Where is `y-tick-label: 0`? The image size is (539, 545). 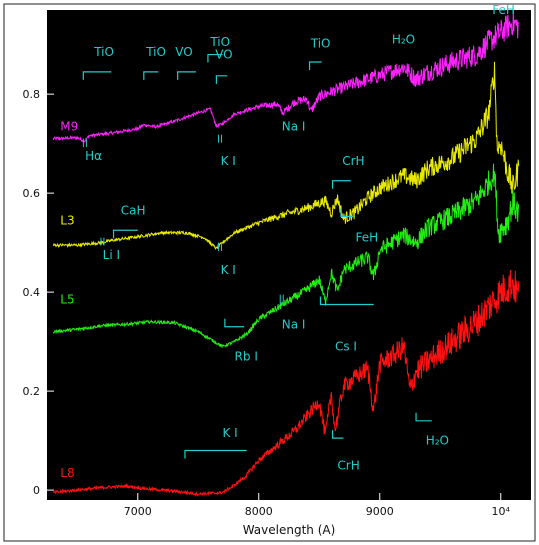 y-tick-label: 0 is located at coordinates (36, 490).